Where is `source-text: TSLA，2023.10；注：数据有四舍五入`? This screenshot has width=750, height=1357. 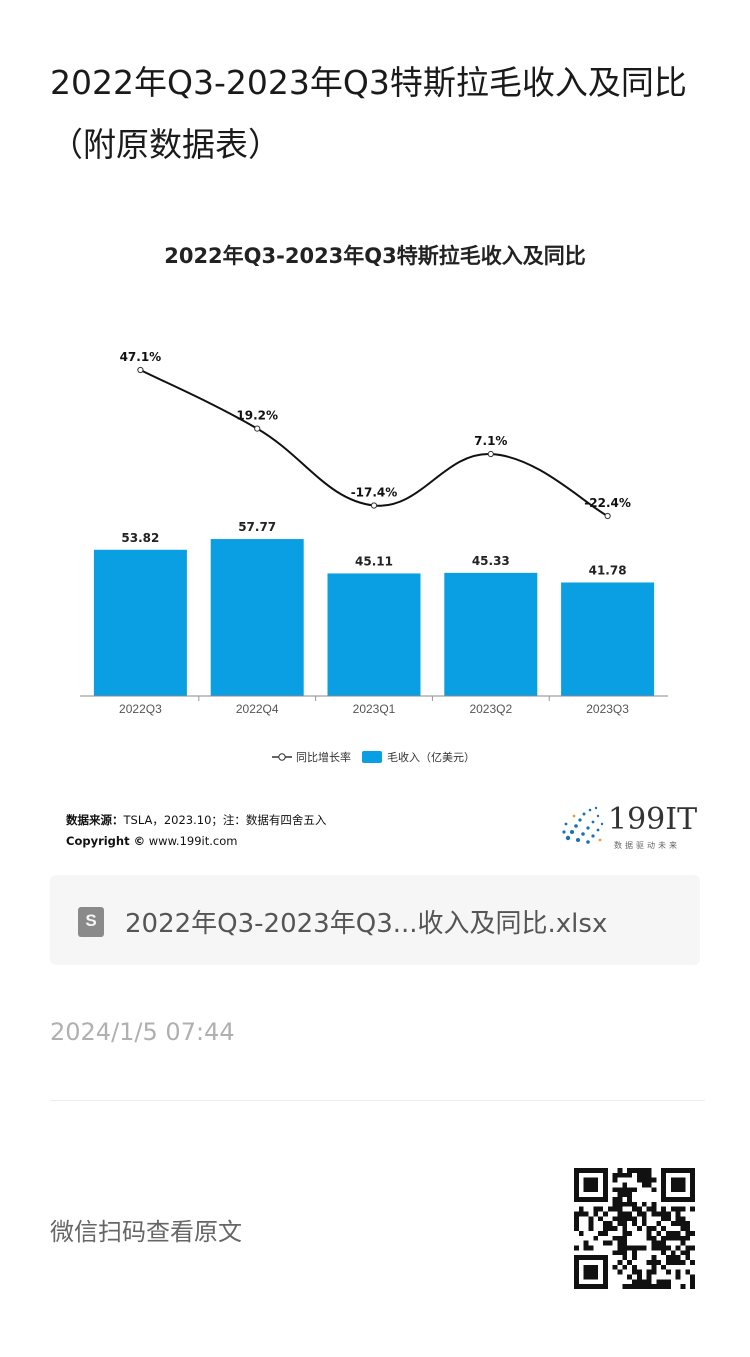 source-text: TSLA，2023.10；注：数据有四舍五入 is located at coordinates (225, 820).